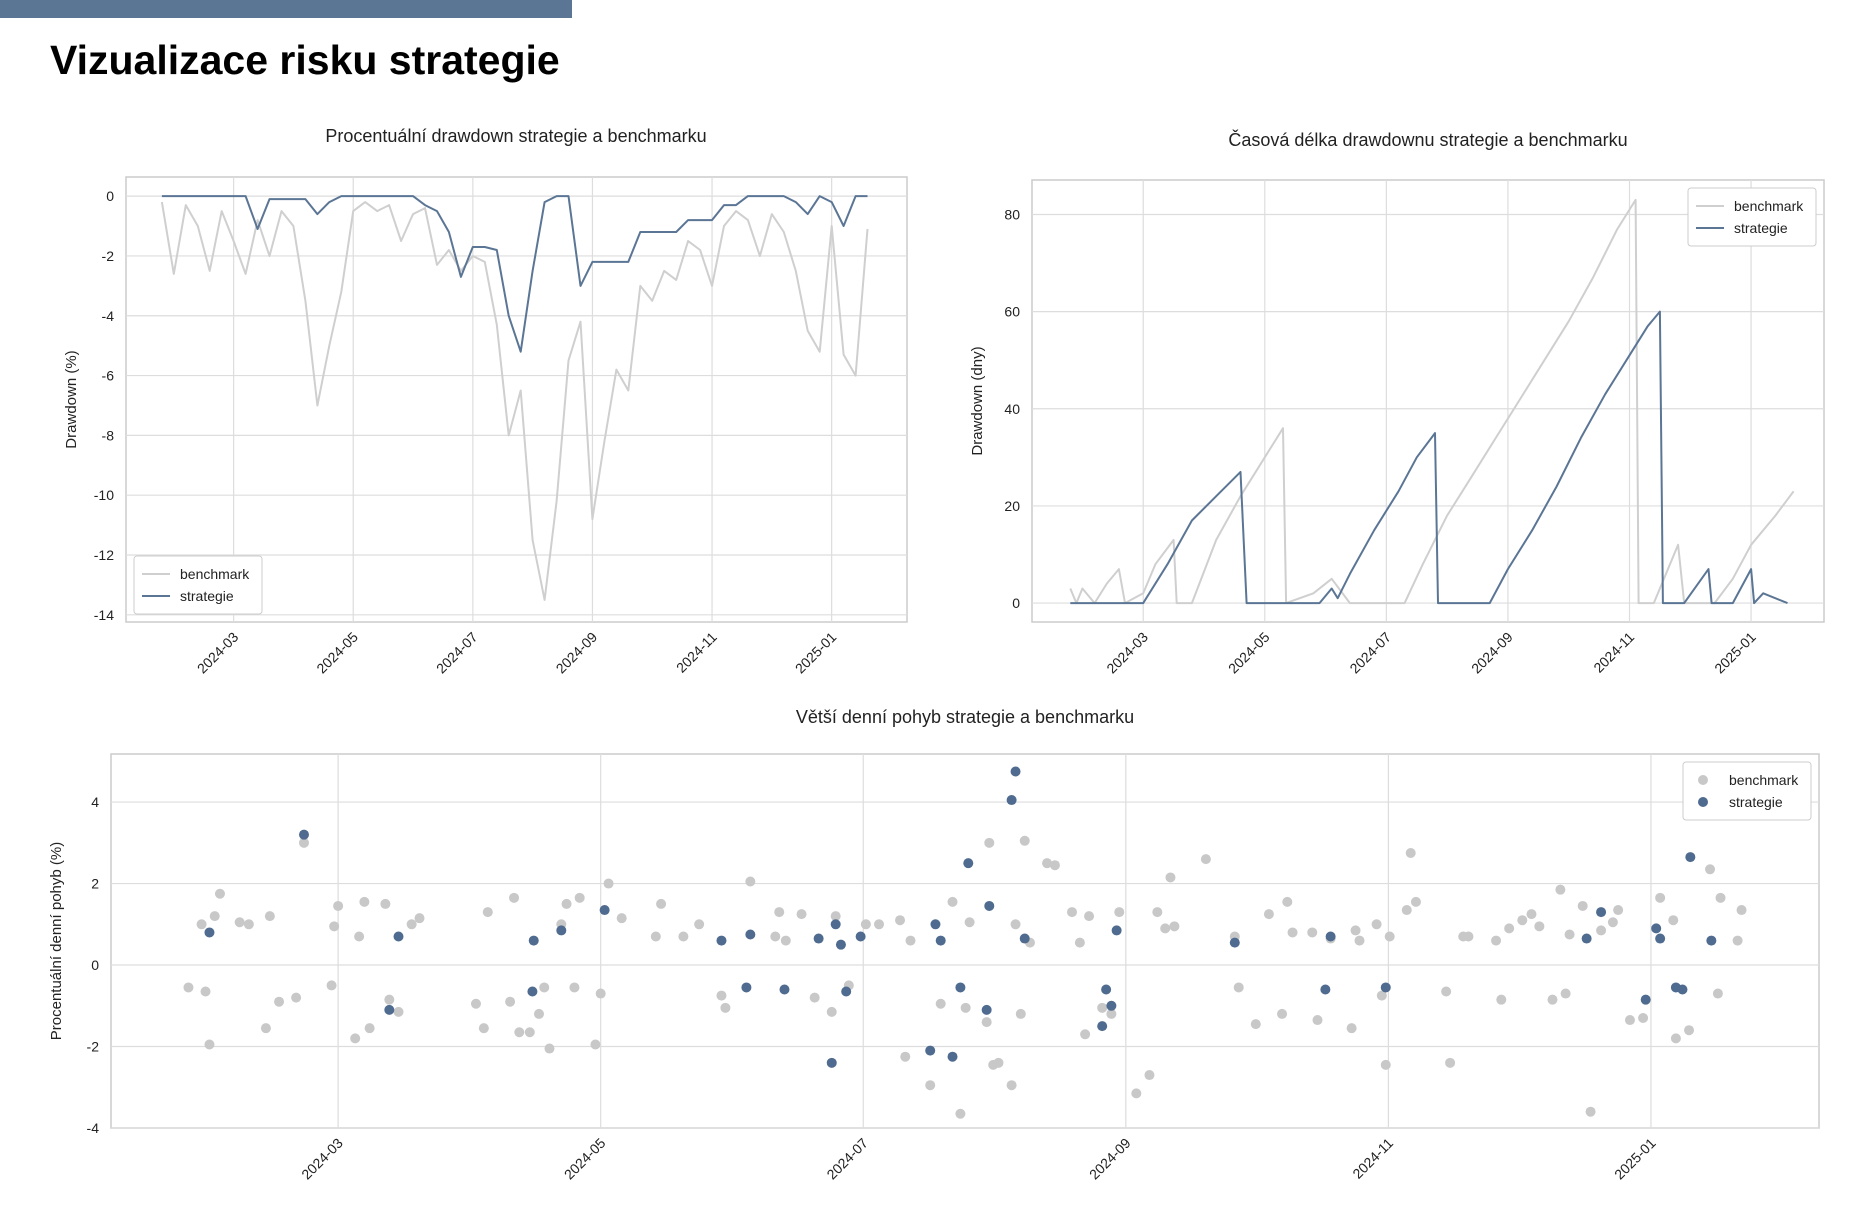 The width and height of the screenshot is (1855, 1205). What do you see at coordinates (1764, 780) in the screenshot?
I see `legend-label: benchmark` at bounding box center [1764, 780].